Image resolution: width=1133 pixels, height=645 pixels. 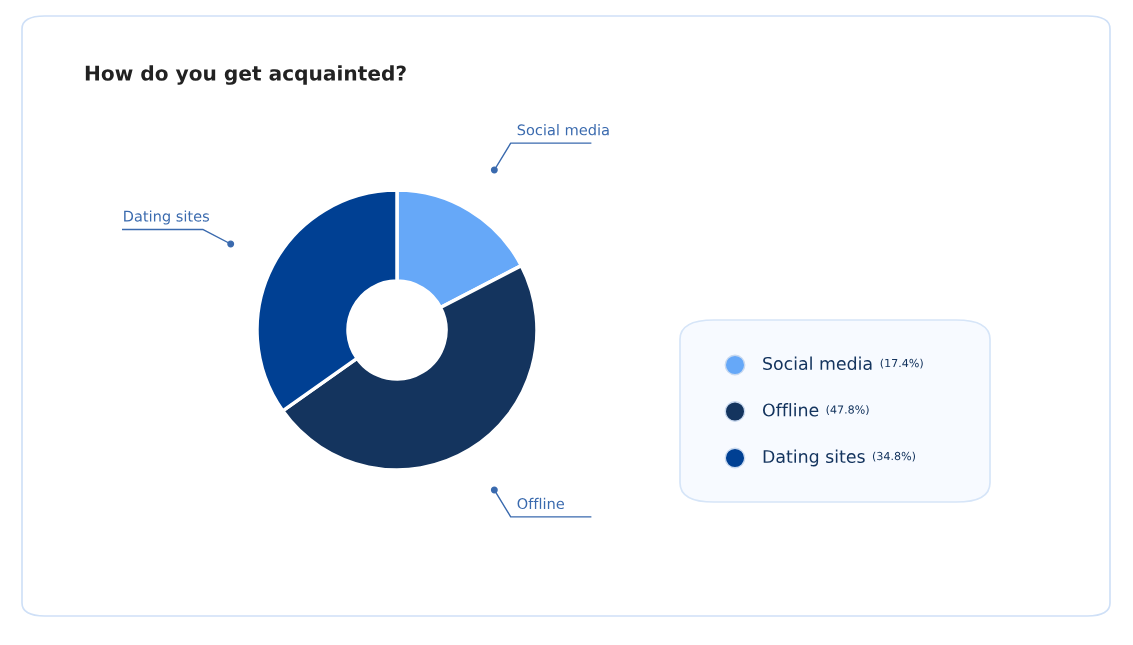 What do you see at coordinates (790, 410) in the screenshot?
I see `legend-label: Offline` at bounding box center [790, 410].